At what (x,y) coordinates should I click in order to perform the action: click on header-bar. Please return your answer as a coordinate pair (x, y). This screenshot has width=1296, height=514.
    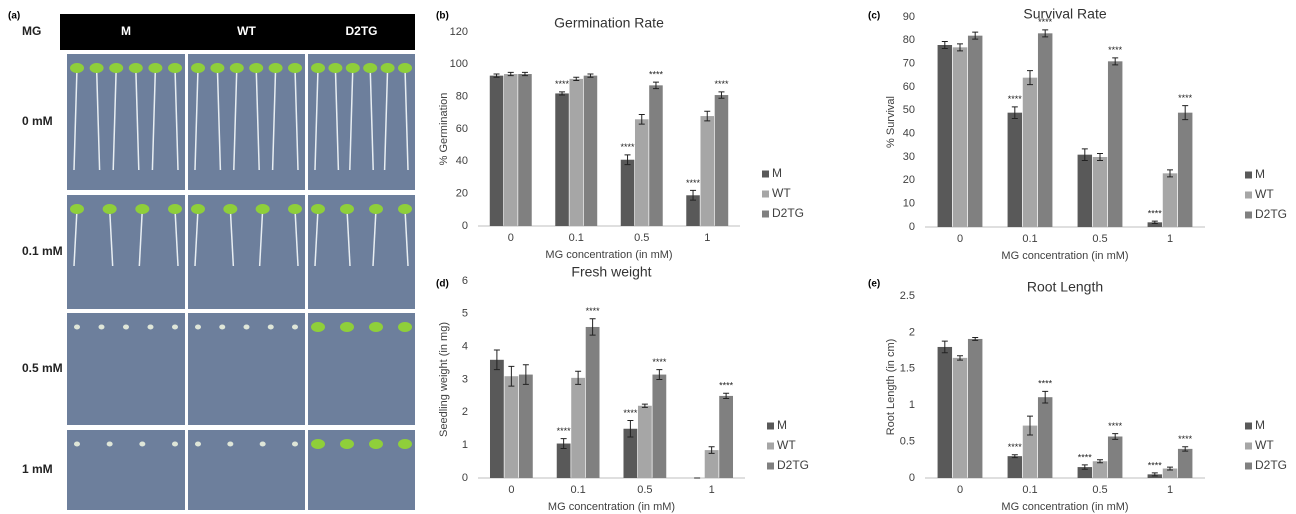
    Looking at the image, I should click on (237, 32).